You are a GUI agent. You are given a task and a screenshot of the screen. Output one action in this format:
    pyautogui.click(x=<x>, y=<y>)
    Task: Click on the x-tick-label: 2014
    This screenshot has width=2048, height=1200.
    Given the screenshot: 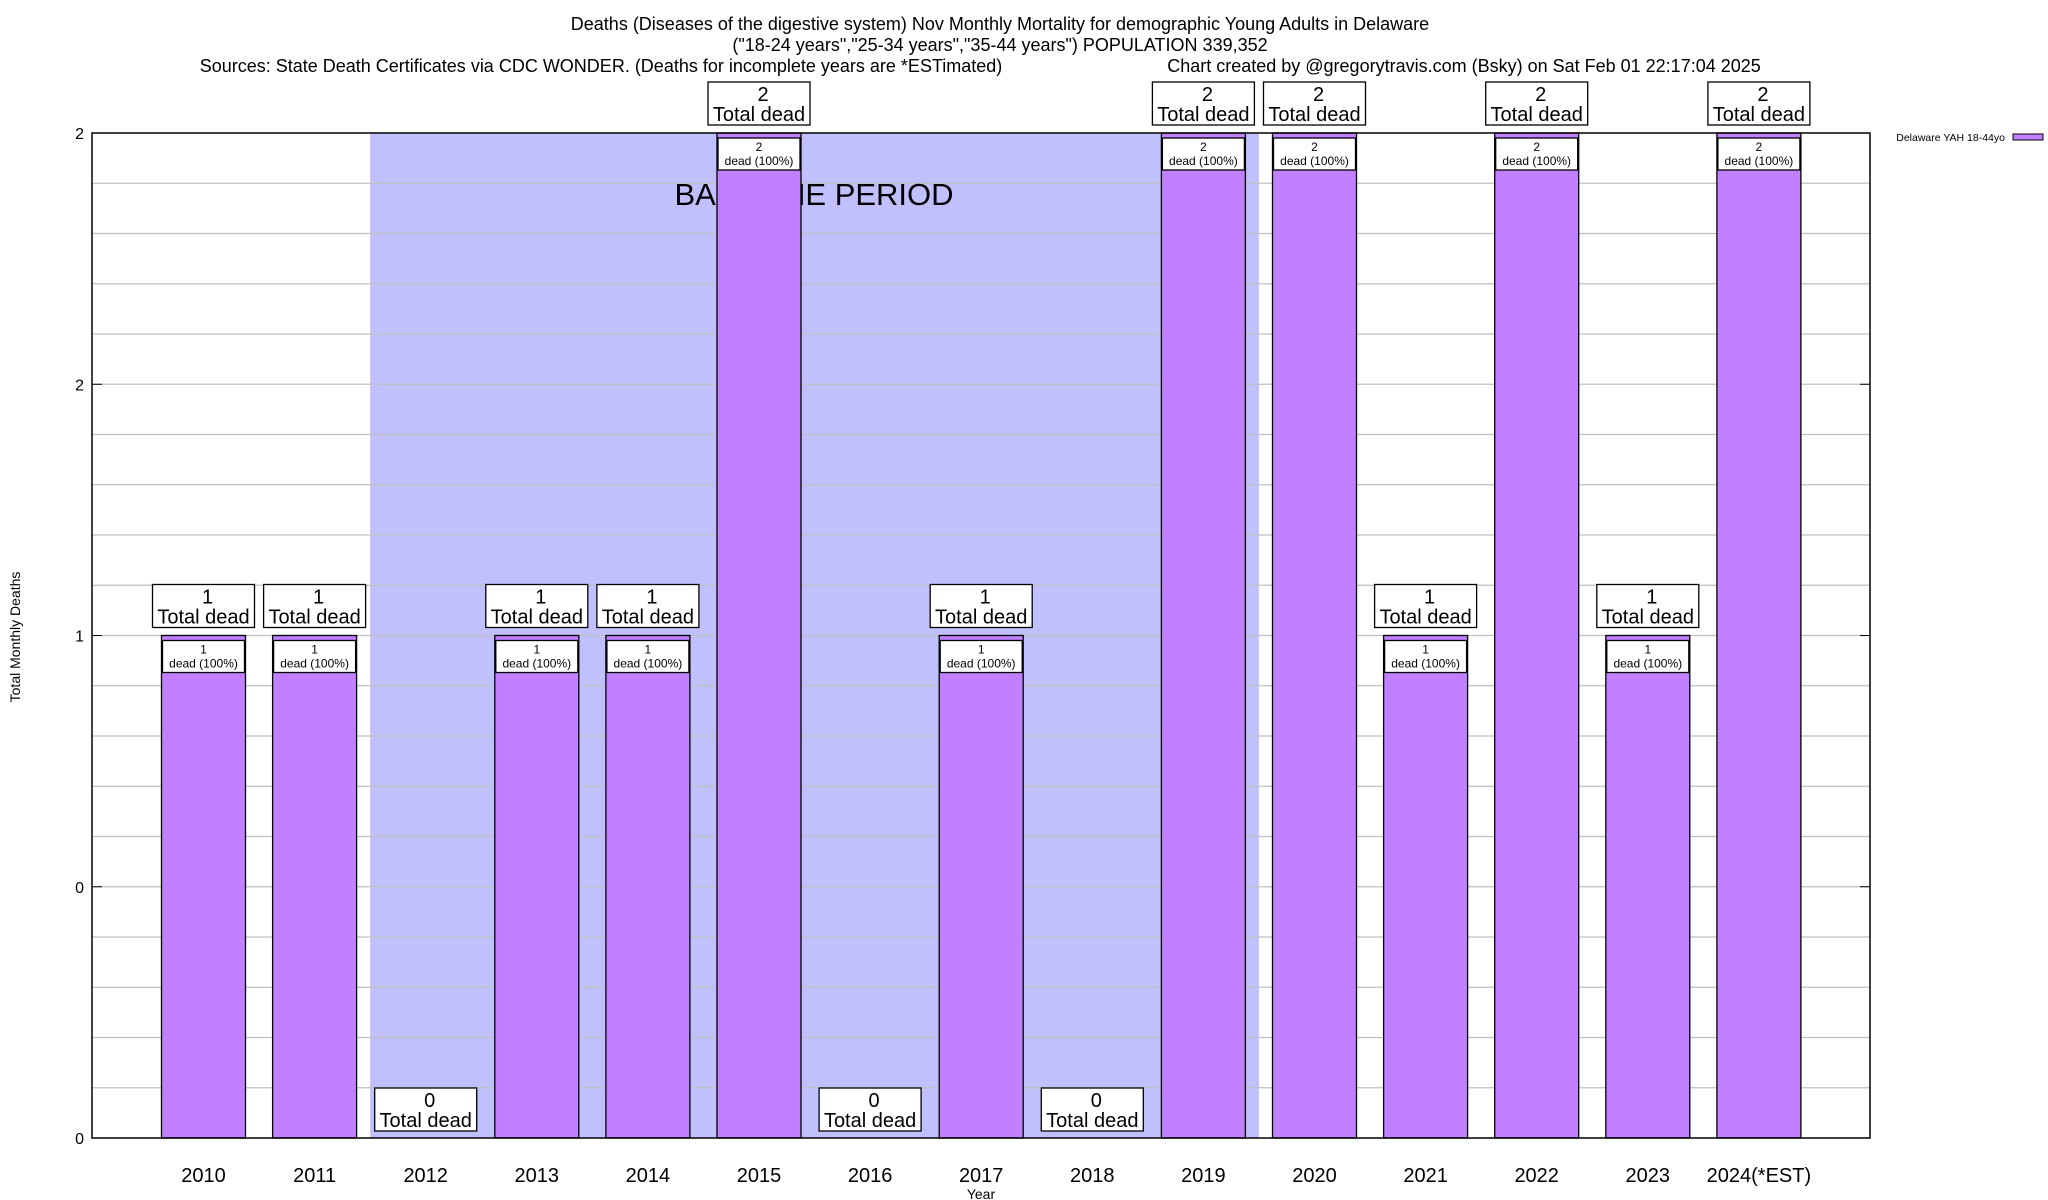 What is the action you would take?
    pyautogui.click(x=648, y=1176)
    